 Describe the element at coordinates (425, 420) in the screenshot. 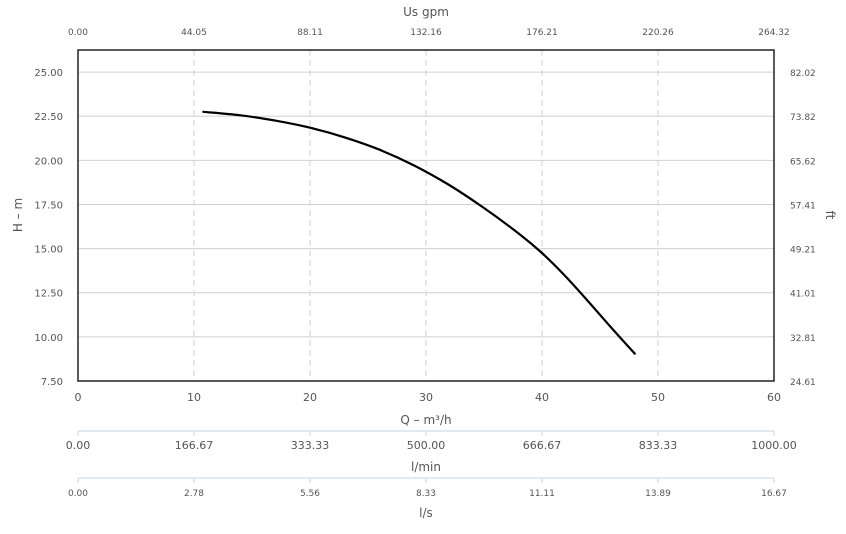

I see `bottom-axis-title: Q – m³/h` at that location.